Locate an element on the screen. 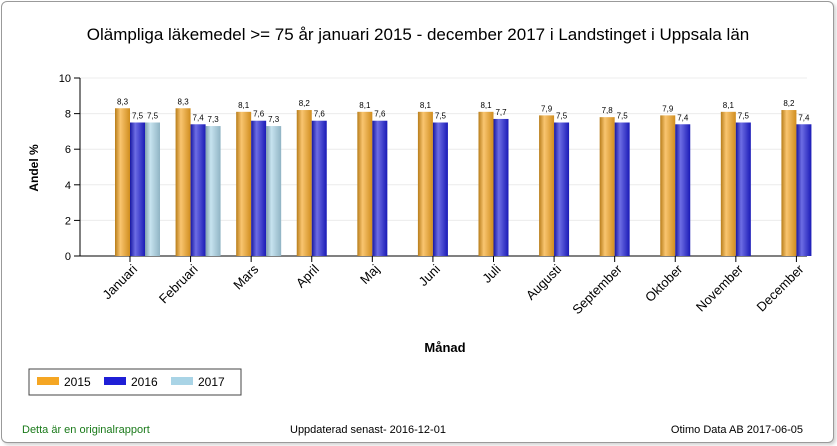  y-tick-label: 6 is located at coordinates (68, 150).